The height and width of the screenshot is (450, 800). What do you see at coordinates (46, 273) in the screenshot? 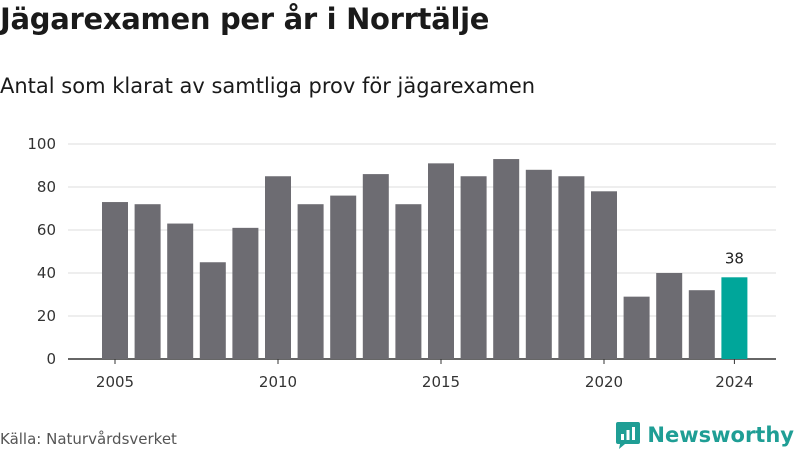
I see `y-tick-label: 40` at bounding box center [46, 273].